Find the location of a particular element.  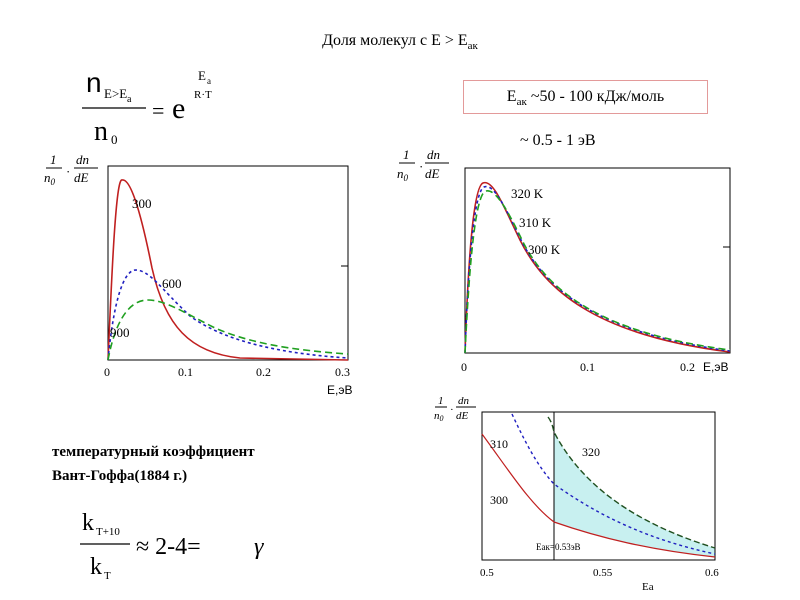

chart3-shaded-area is located at coordinates (634, 494).